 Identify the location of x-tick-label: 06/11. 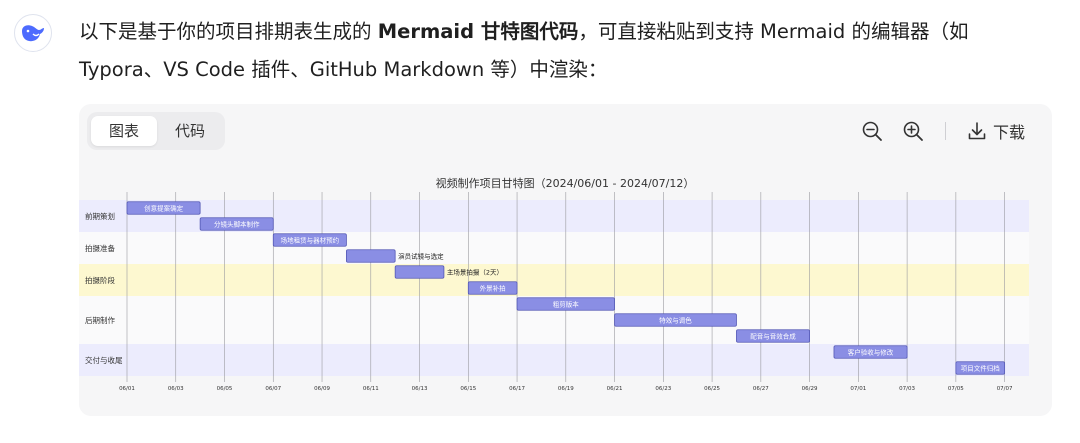
(371, 389).